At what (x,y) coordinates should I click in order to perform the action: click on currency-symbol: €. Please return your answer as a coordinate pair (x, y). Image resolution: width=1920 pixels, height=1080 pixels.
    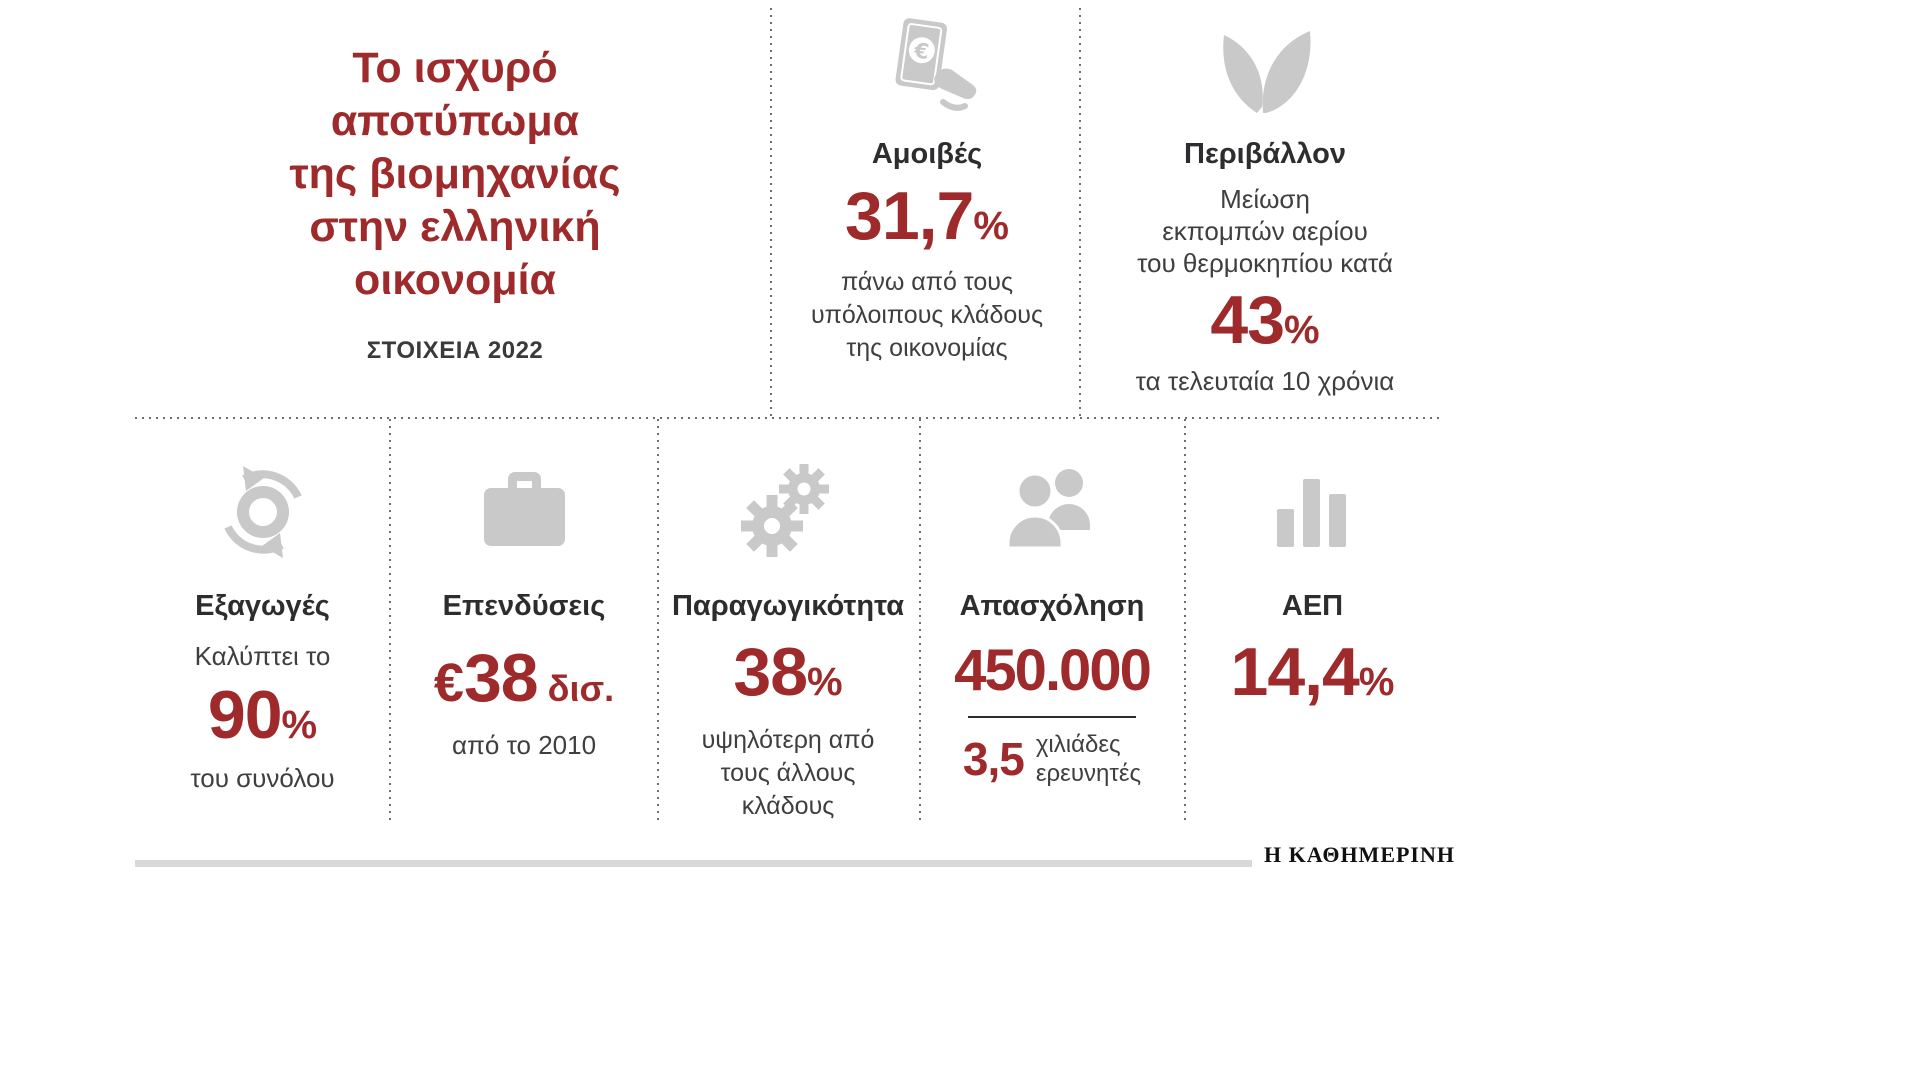
    Looking at the image, I should click on (448, 683).